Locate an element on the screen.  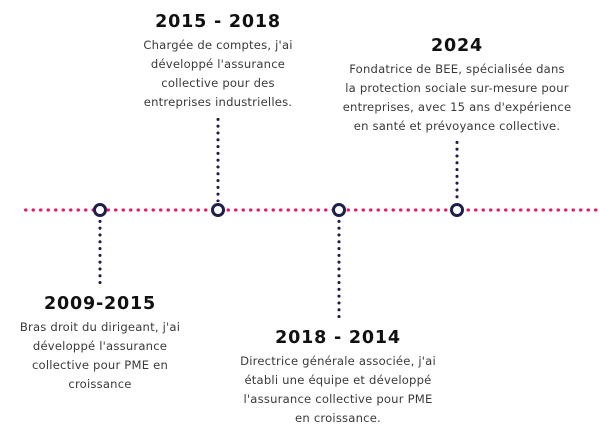
event-period: 2018 - 2014 is located at coordinates (338, 338).